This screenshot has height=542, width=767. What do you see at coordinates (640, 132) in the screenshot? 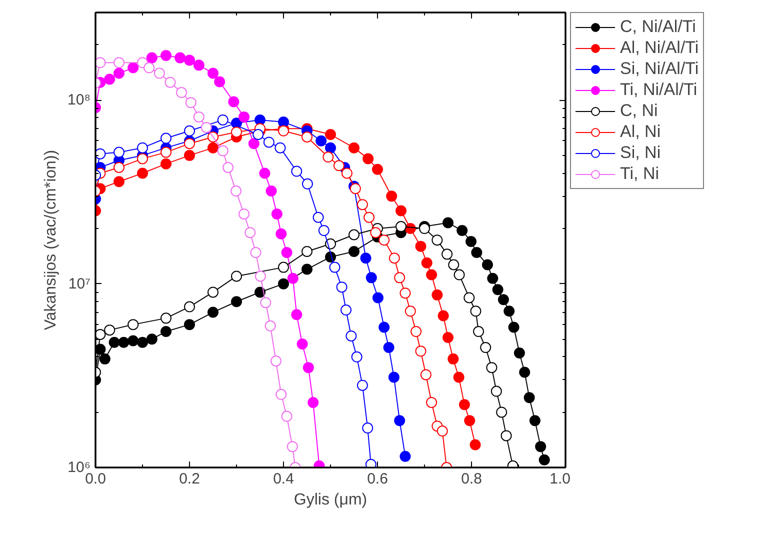
I see `legend-label: Al, Ni` at bounding box center [640, 132].